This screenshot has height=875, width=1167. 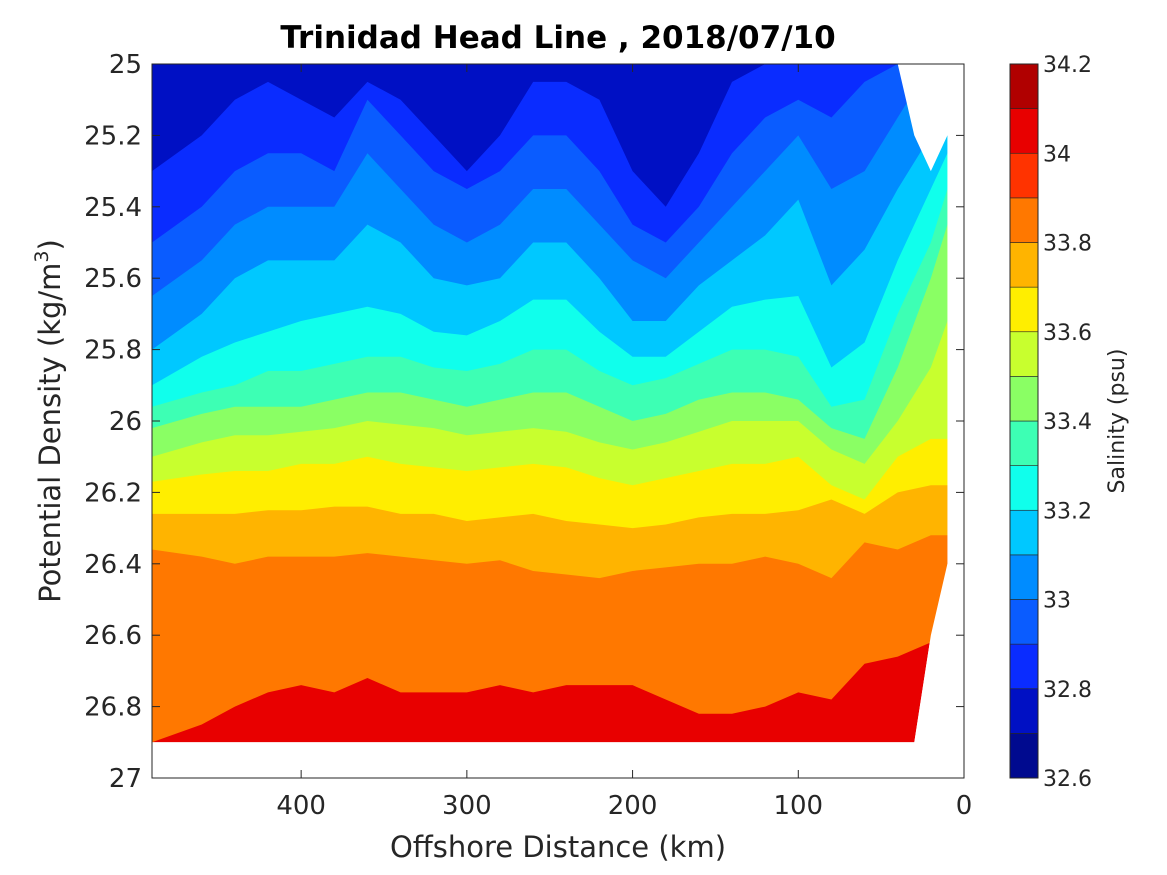 I want to click on x-tick-label: 300, so click(x=467, y=806).